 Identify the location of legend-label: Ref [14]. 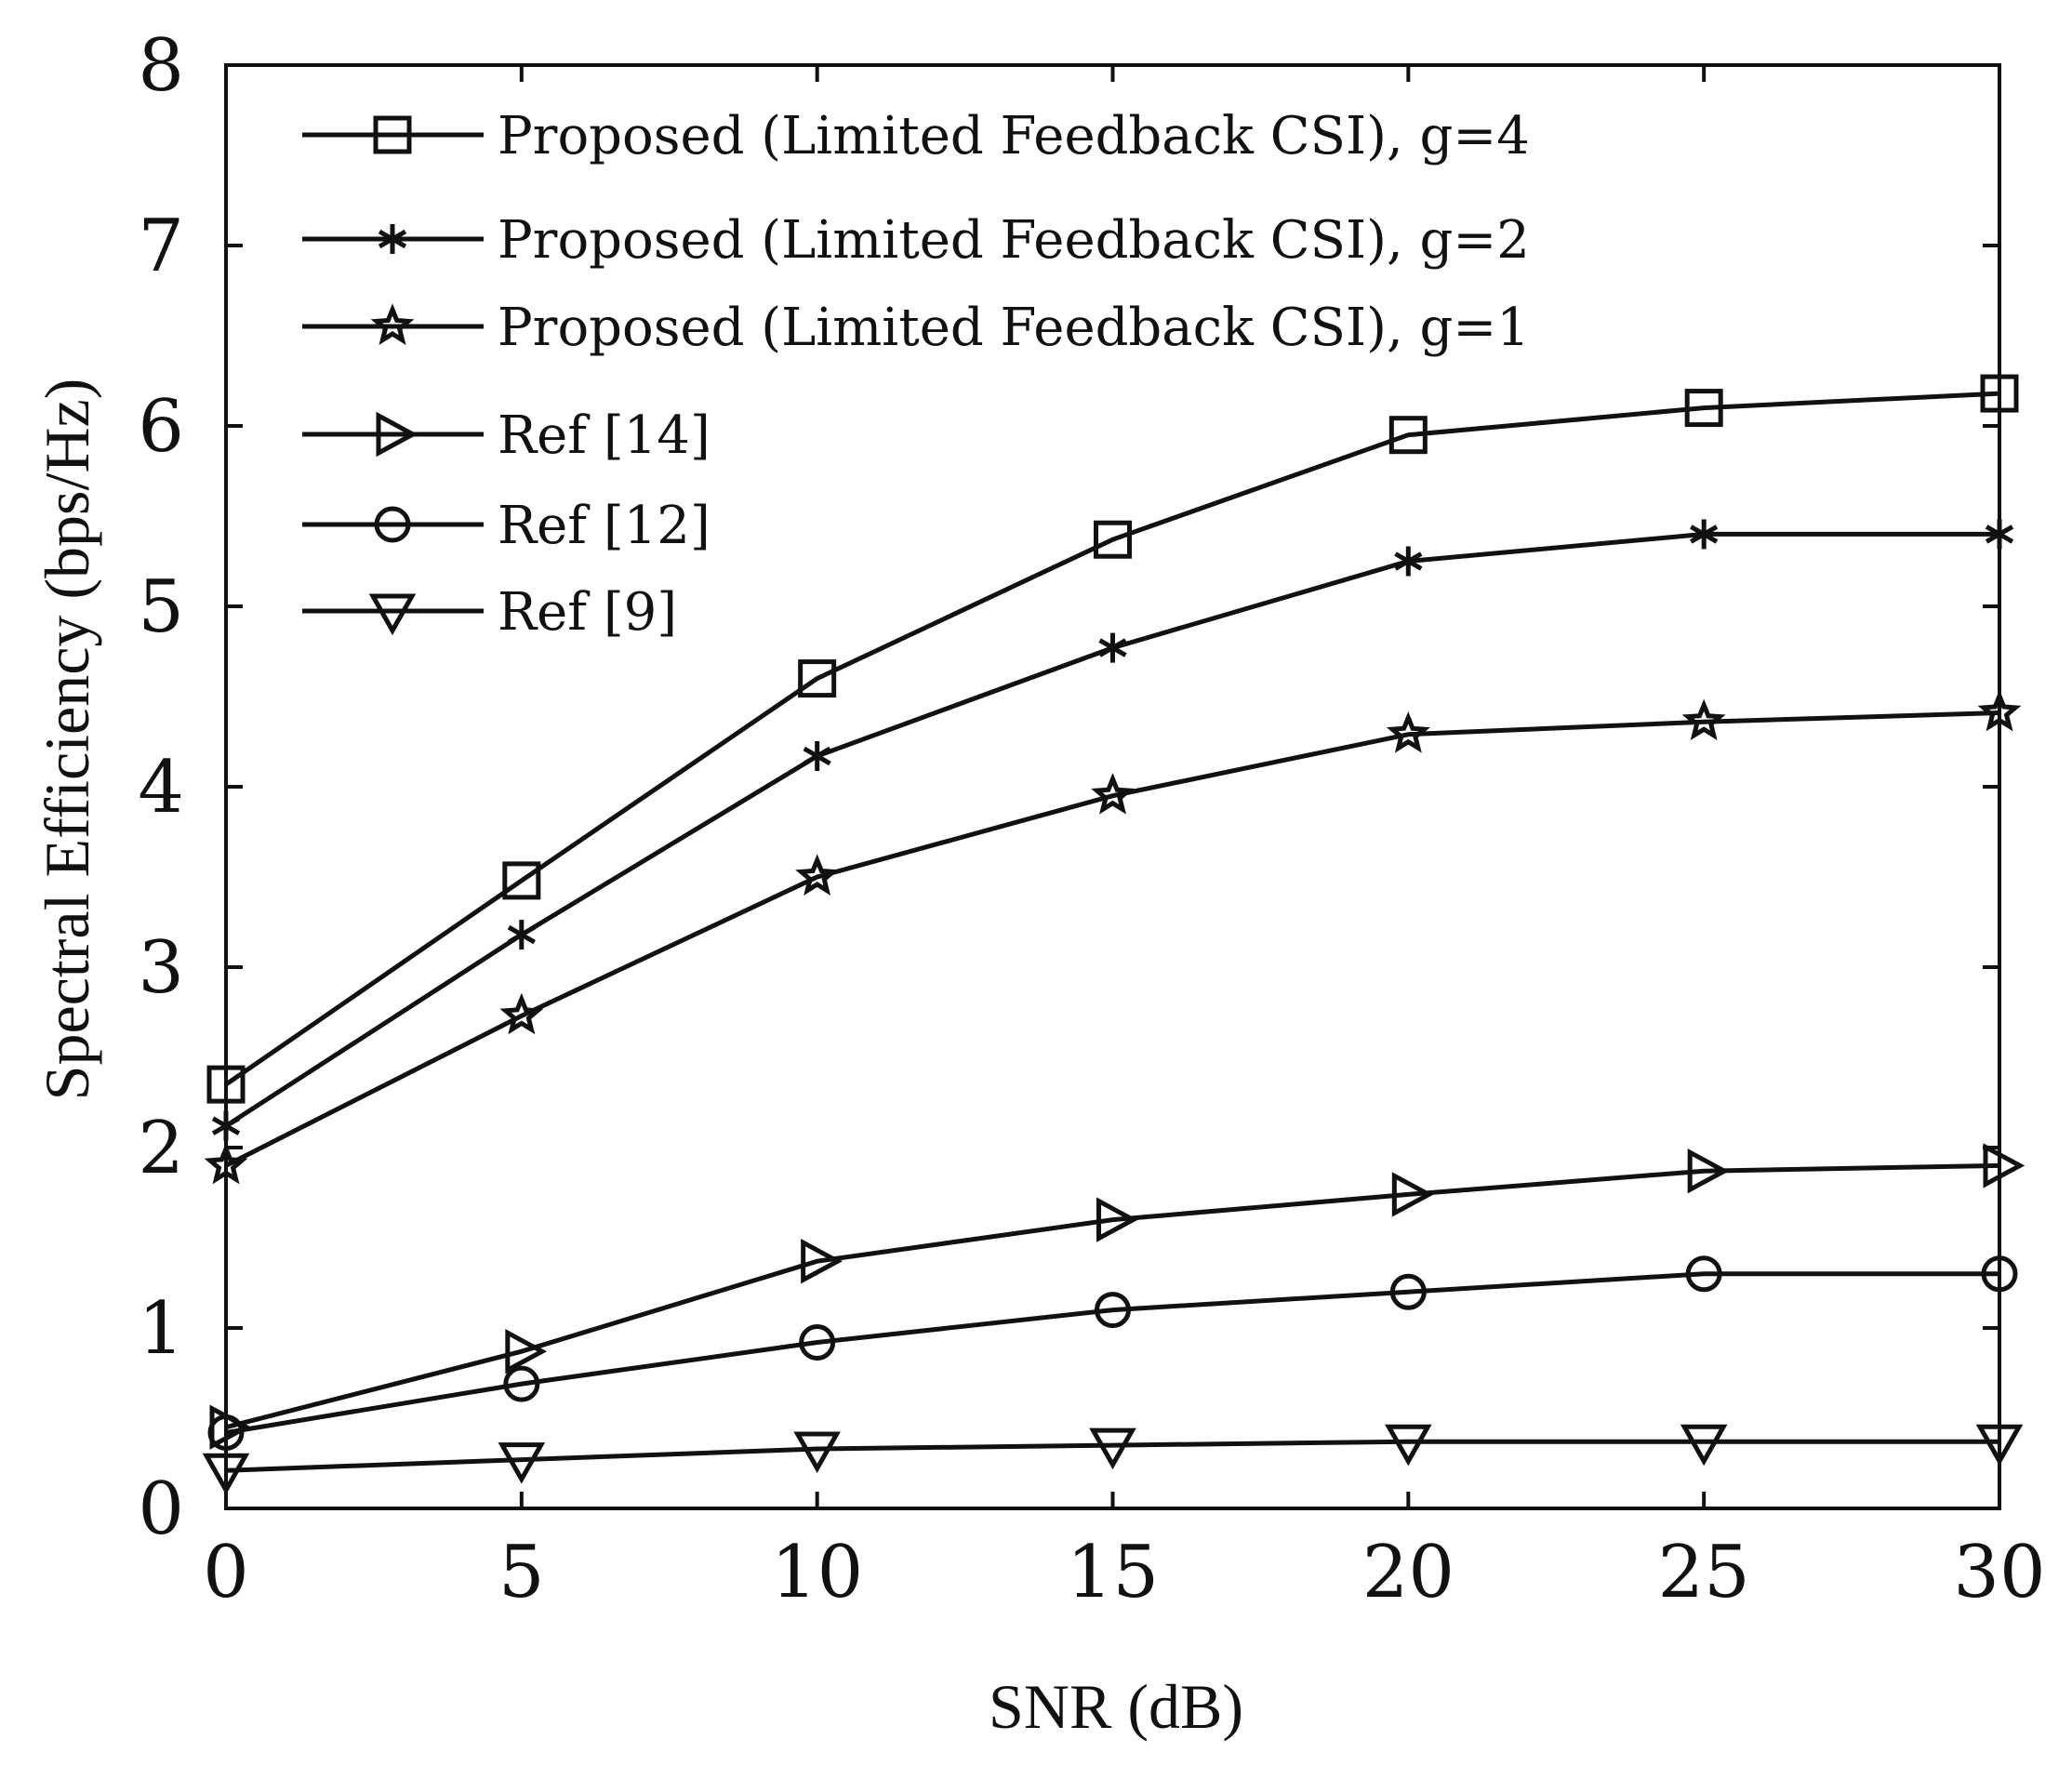
(604, 436).